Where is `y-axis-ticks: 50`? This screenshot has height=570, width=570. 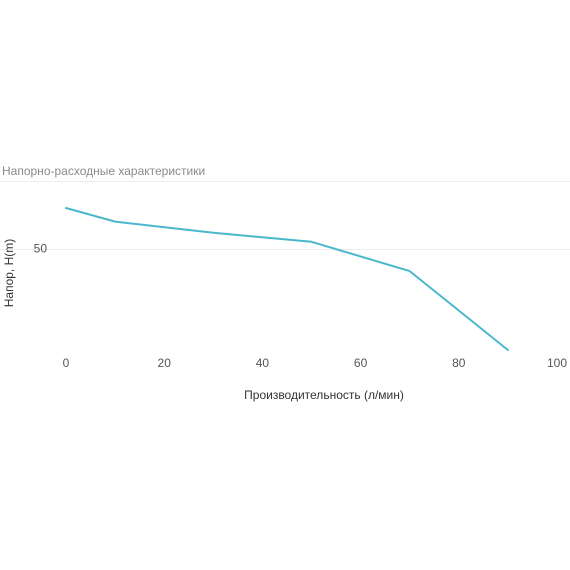
y-axis-ticks: 50 is located at coordinates (41, 249).